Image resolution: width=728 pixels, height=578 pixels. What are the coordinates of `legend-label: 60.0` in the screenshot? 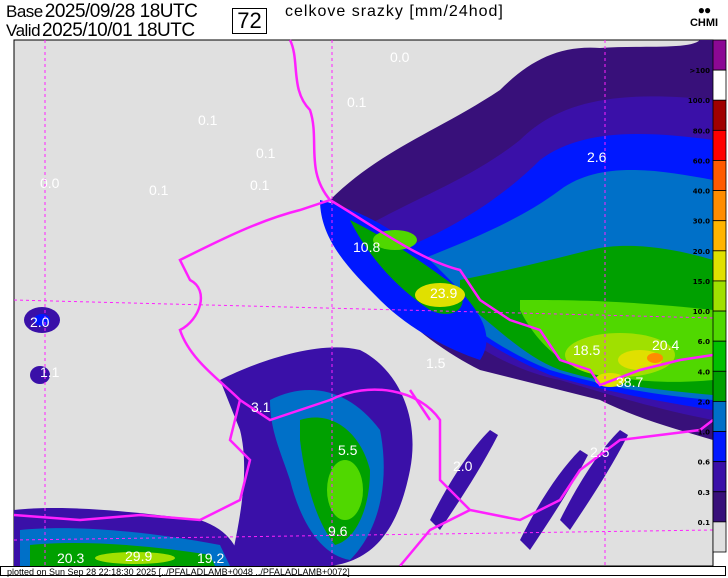 It's located at (701, 161).